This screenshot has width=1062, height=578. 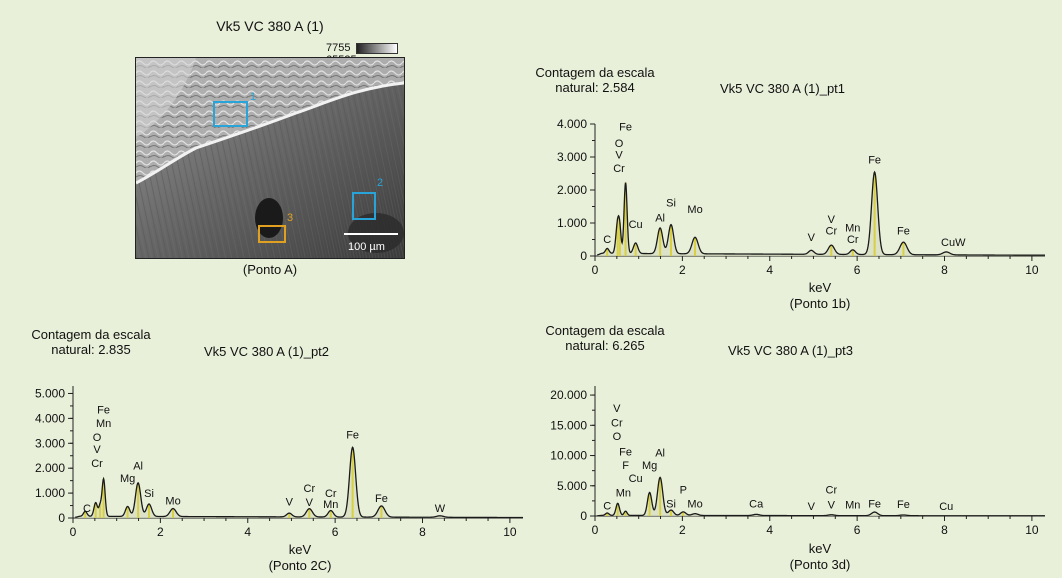 I want to click on sem-micrograph: 1 2 3 100 µm, so click(x=270, y=158).